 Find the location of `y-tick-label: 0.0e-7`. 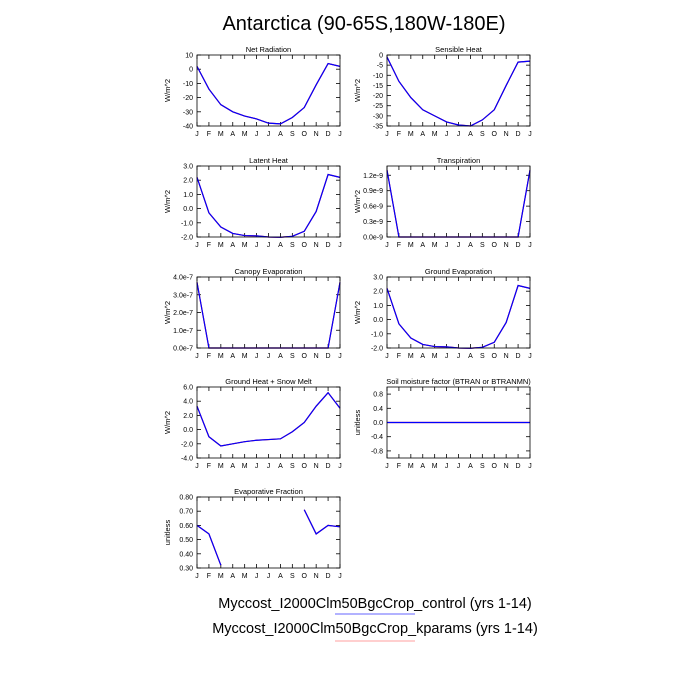

y-tick-label: 0.0e-7 is located at coordinates (183, 349).